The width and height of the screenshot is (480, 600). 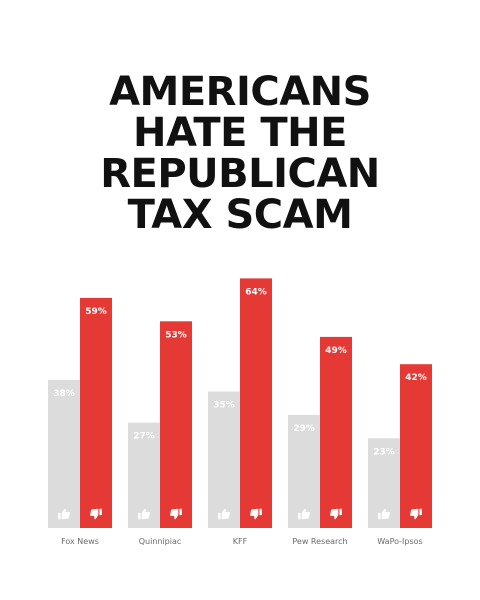 I want to click on title-line-2: HATE THE, so click(x=240, y=133).